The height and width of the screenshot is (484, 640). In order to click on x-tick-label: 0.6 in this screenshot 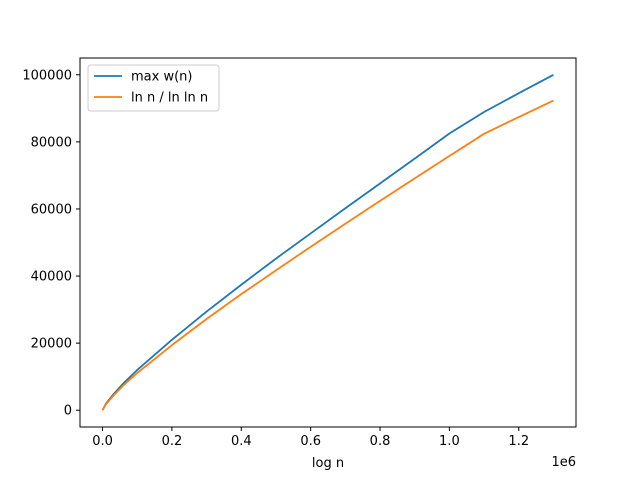, I will do `click(310, 441)`.